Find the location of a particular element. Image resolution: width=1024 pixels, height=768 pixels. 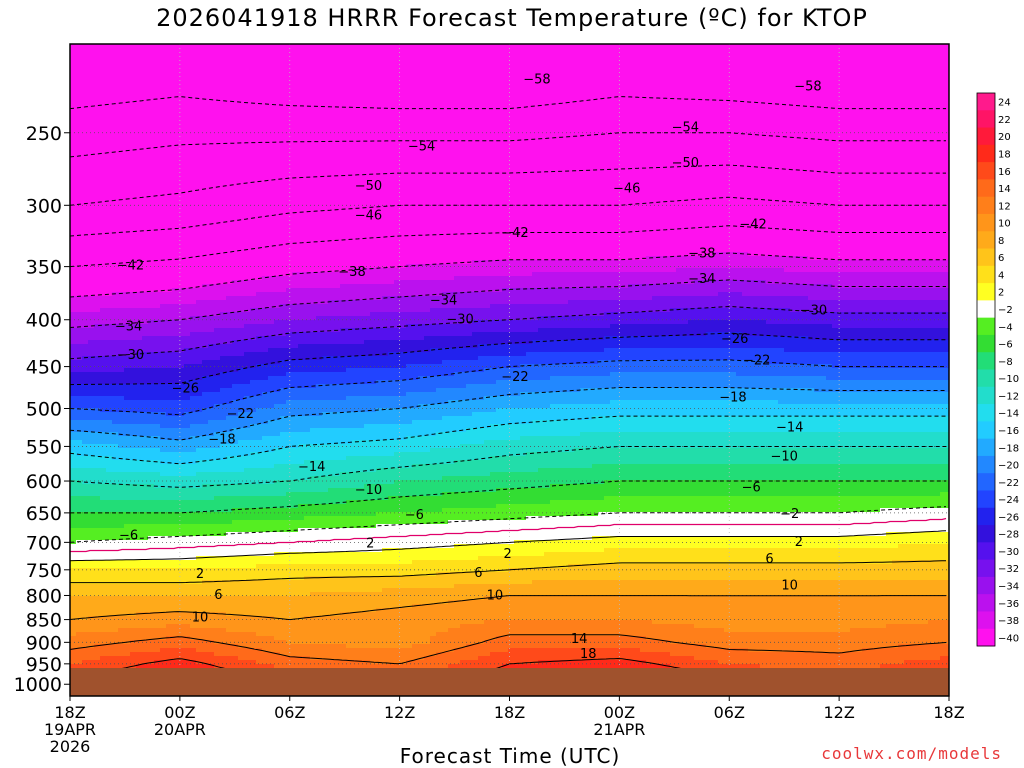

isotherm--2 is located at coordinates (508, 524).